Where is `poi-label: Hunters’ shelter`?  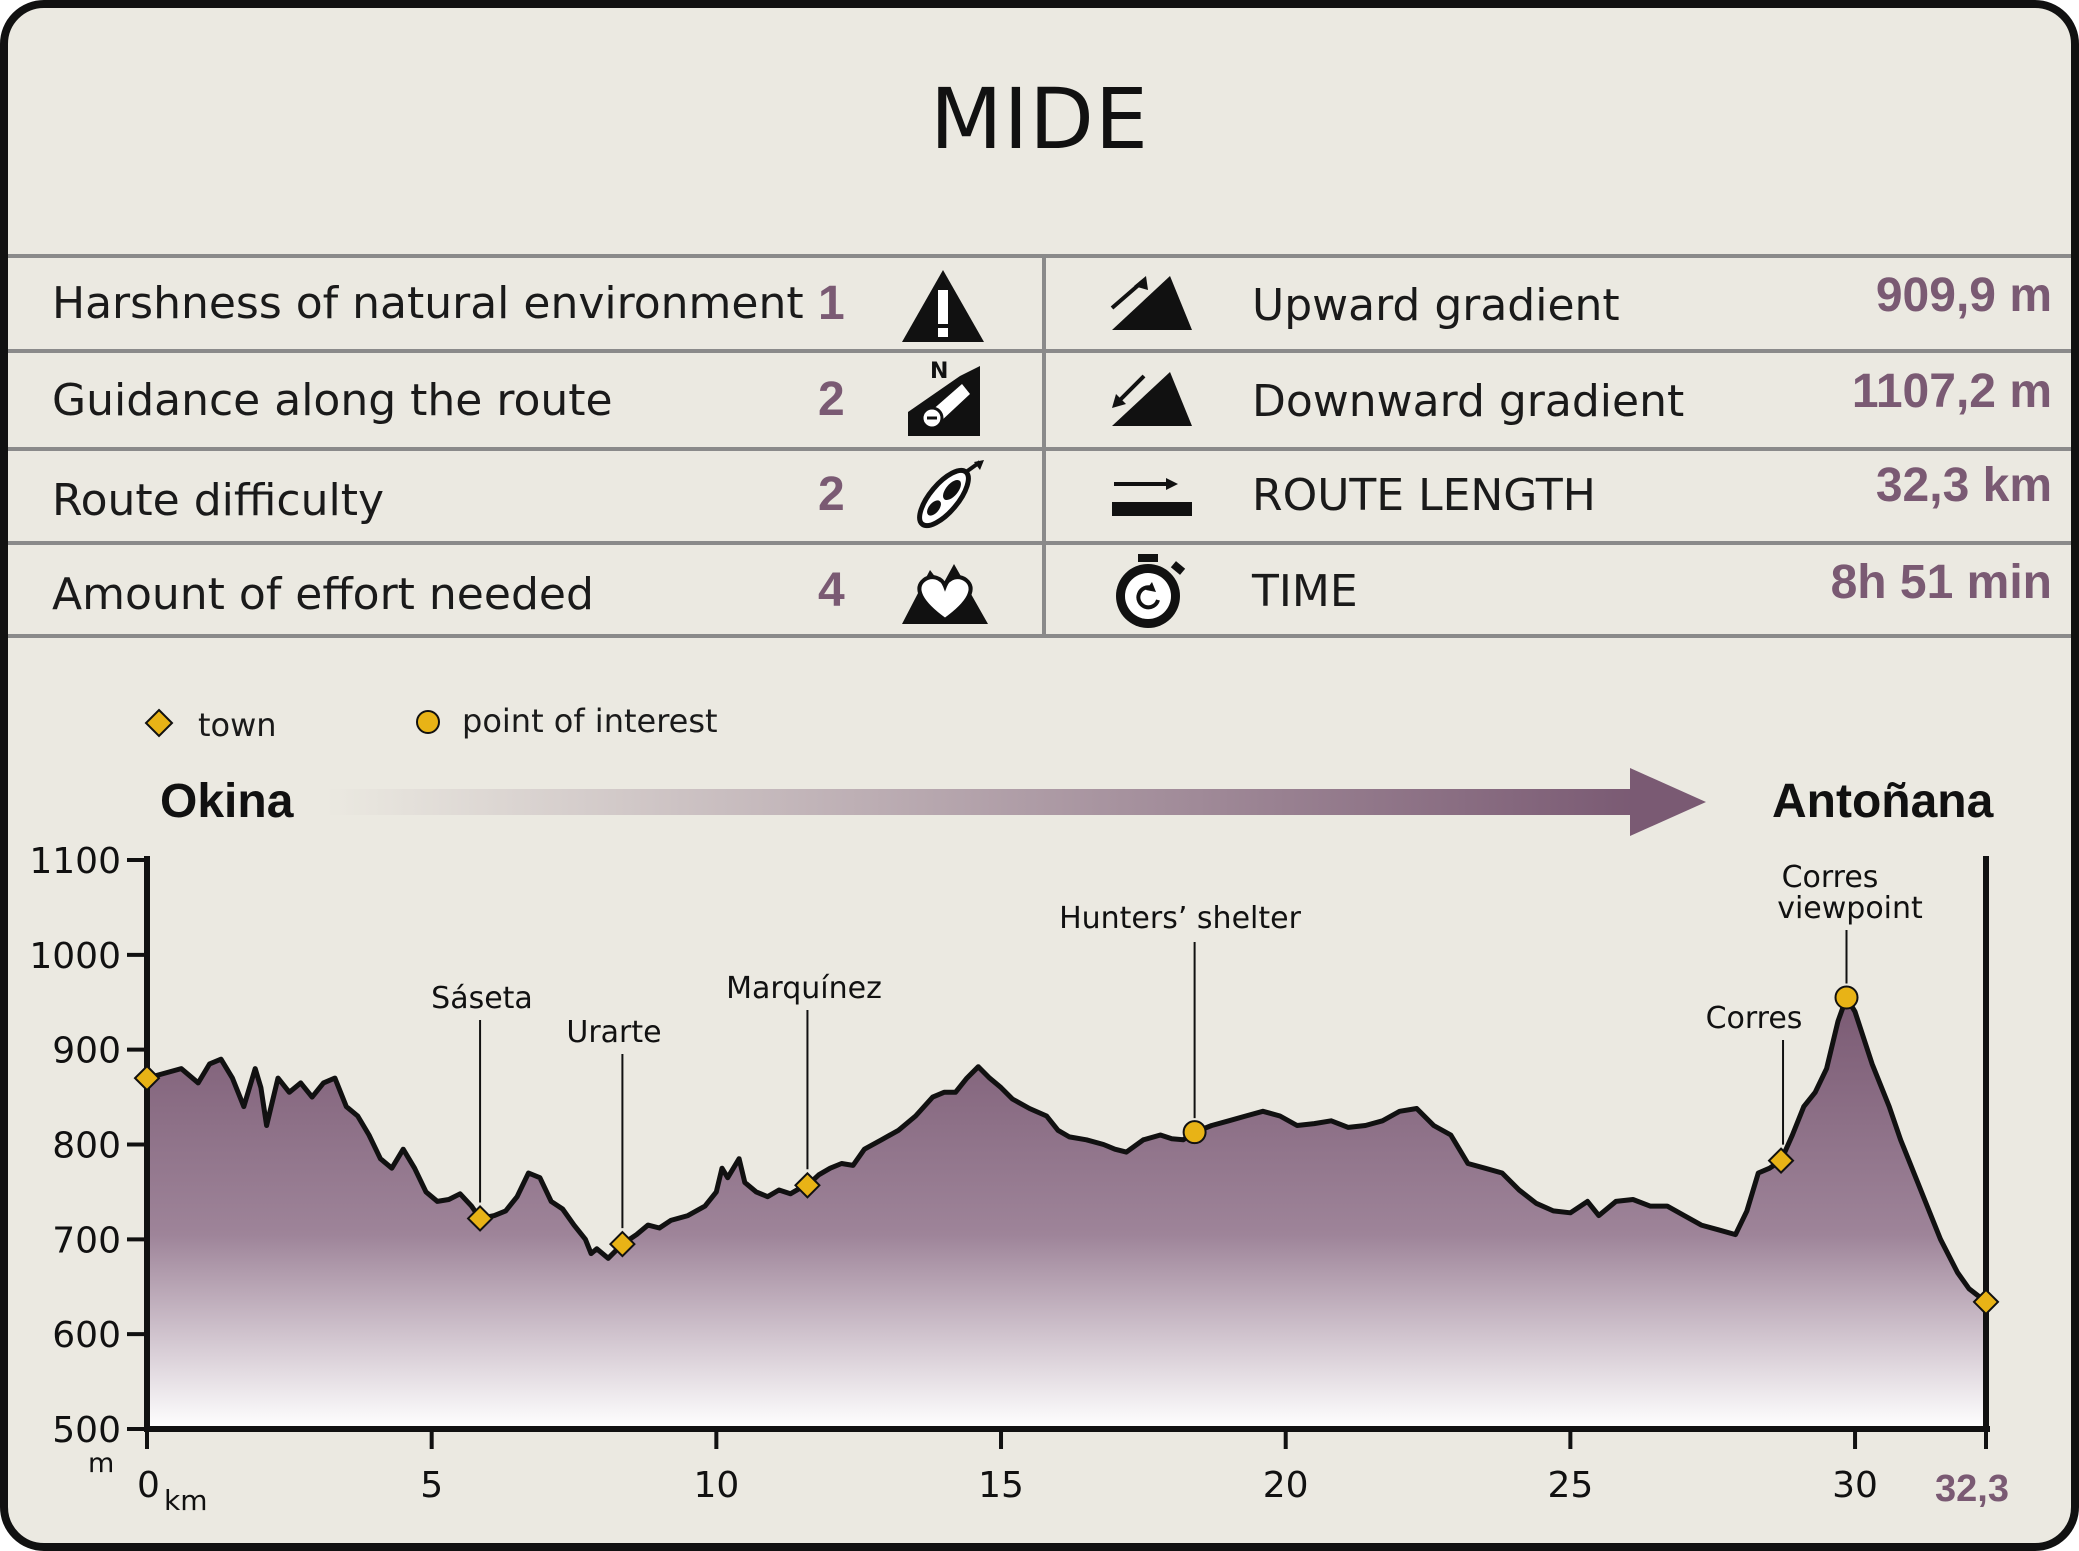 poi-label: Hunters’ shelter is located at coordinates (1180, 918).